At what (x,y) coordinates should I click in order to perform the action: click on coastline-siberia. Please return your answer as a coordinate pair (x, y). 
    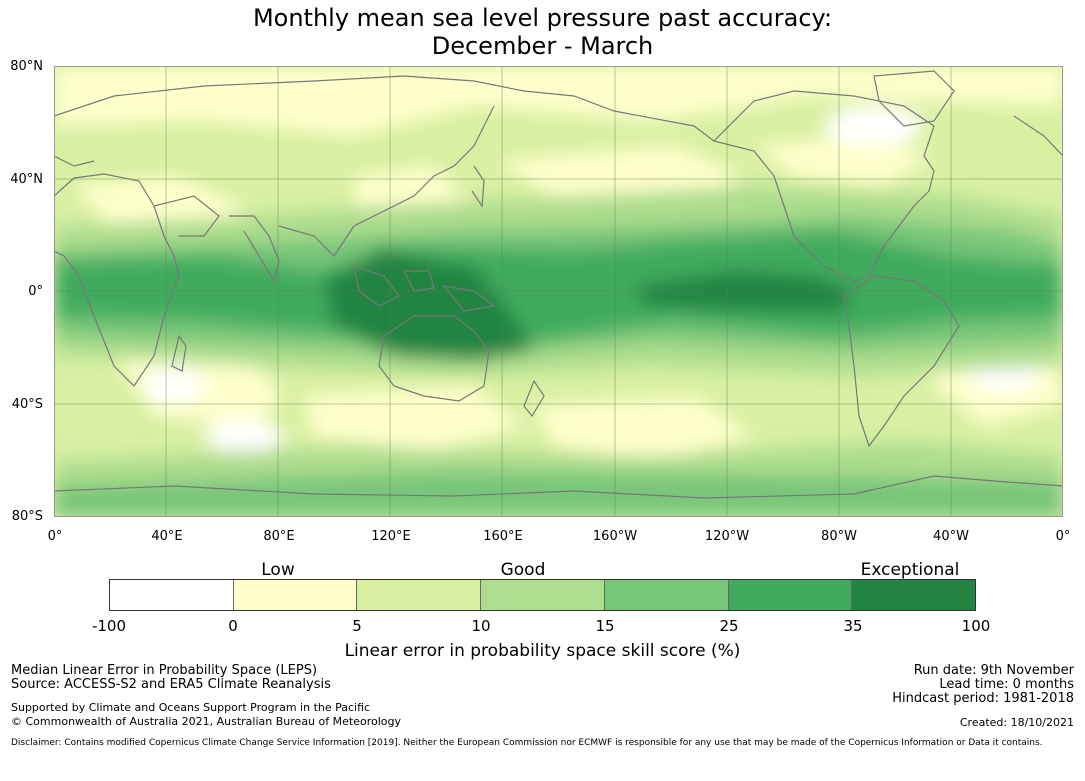
    Looking at the image, I should click on (384, 108).